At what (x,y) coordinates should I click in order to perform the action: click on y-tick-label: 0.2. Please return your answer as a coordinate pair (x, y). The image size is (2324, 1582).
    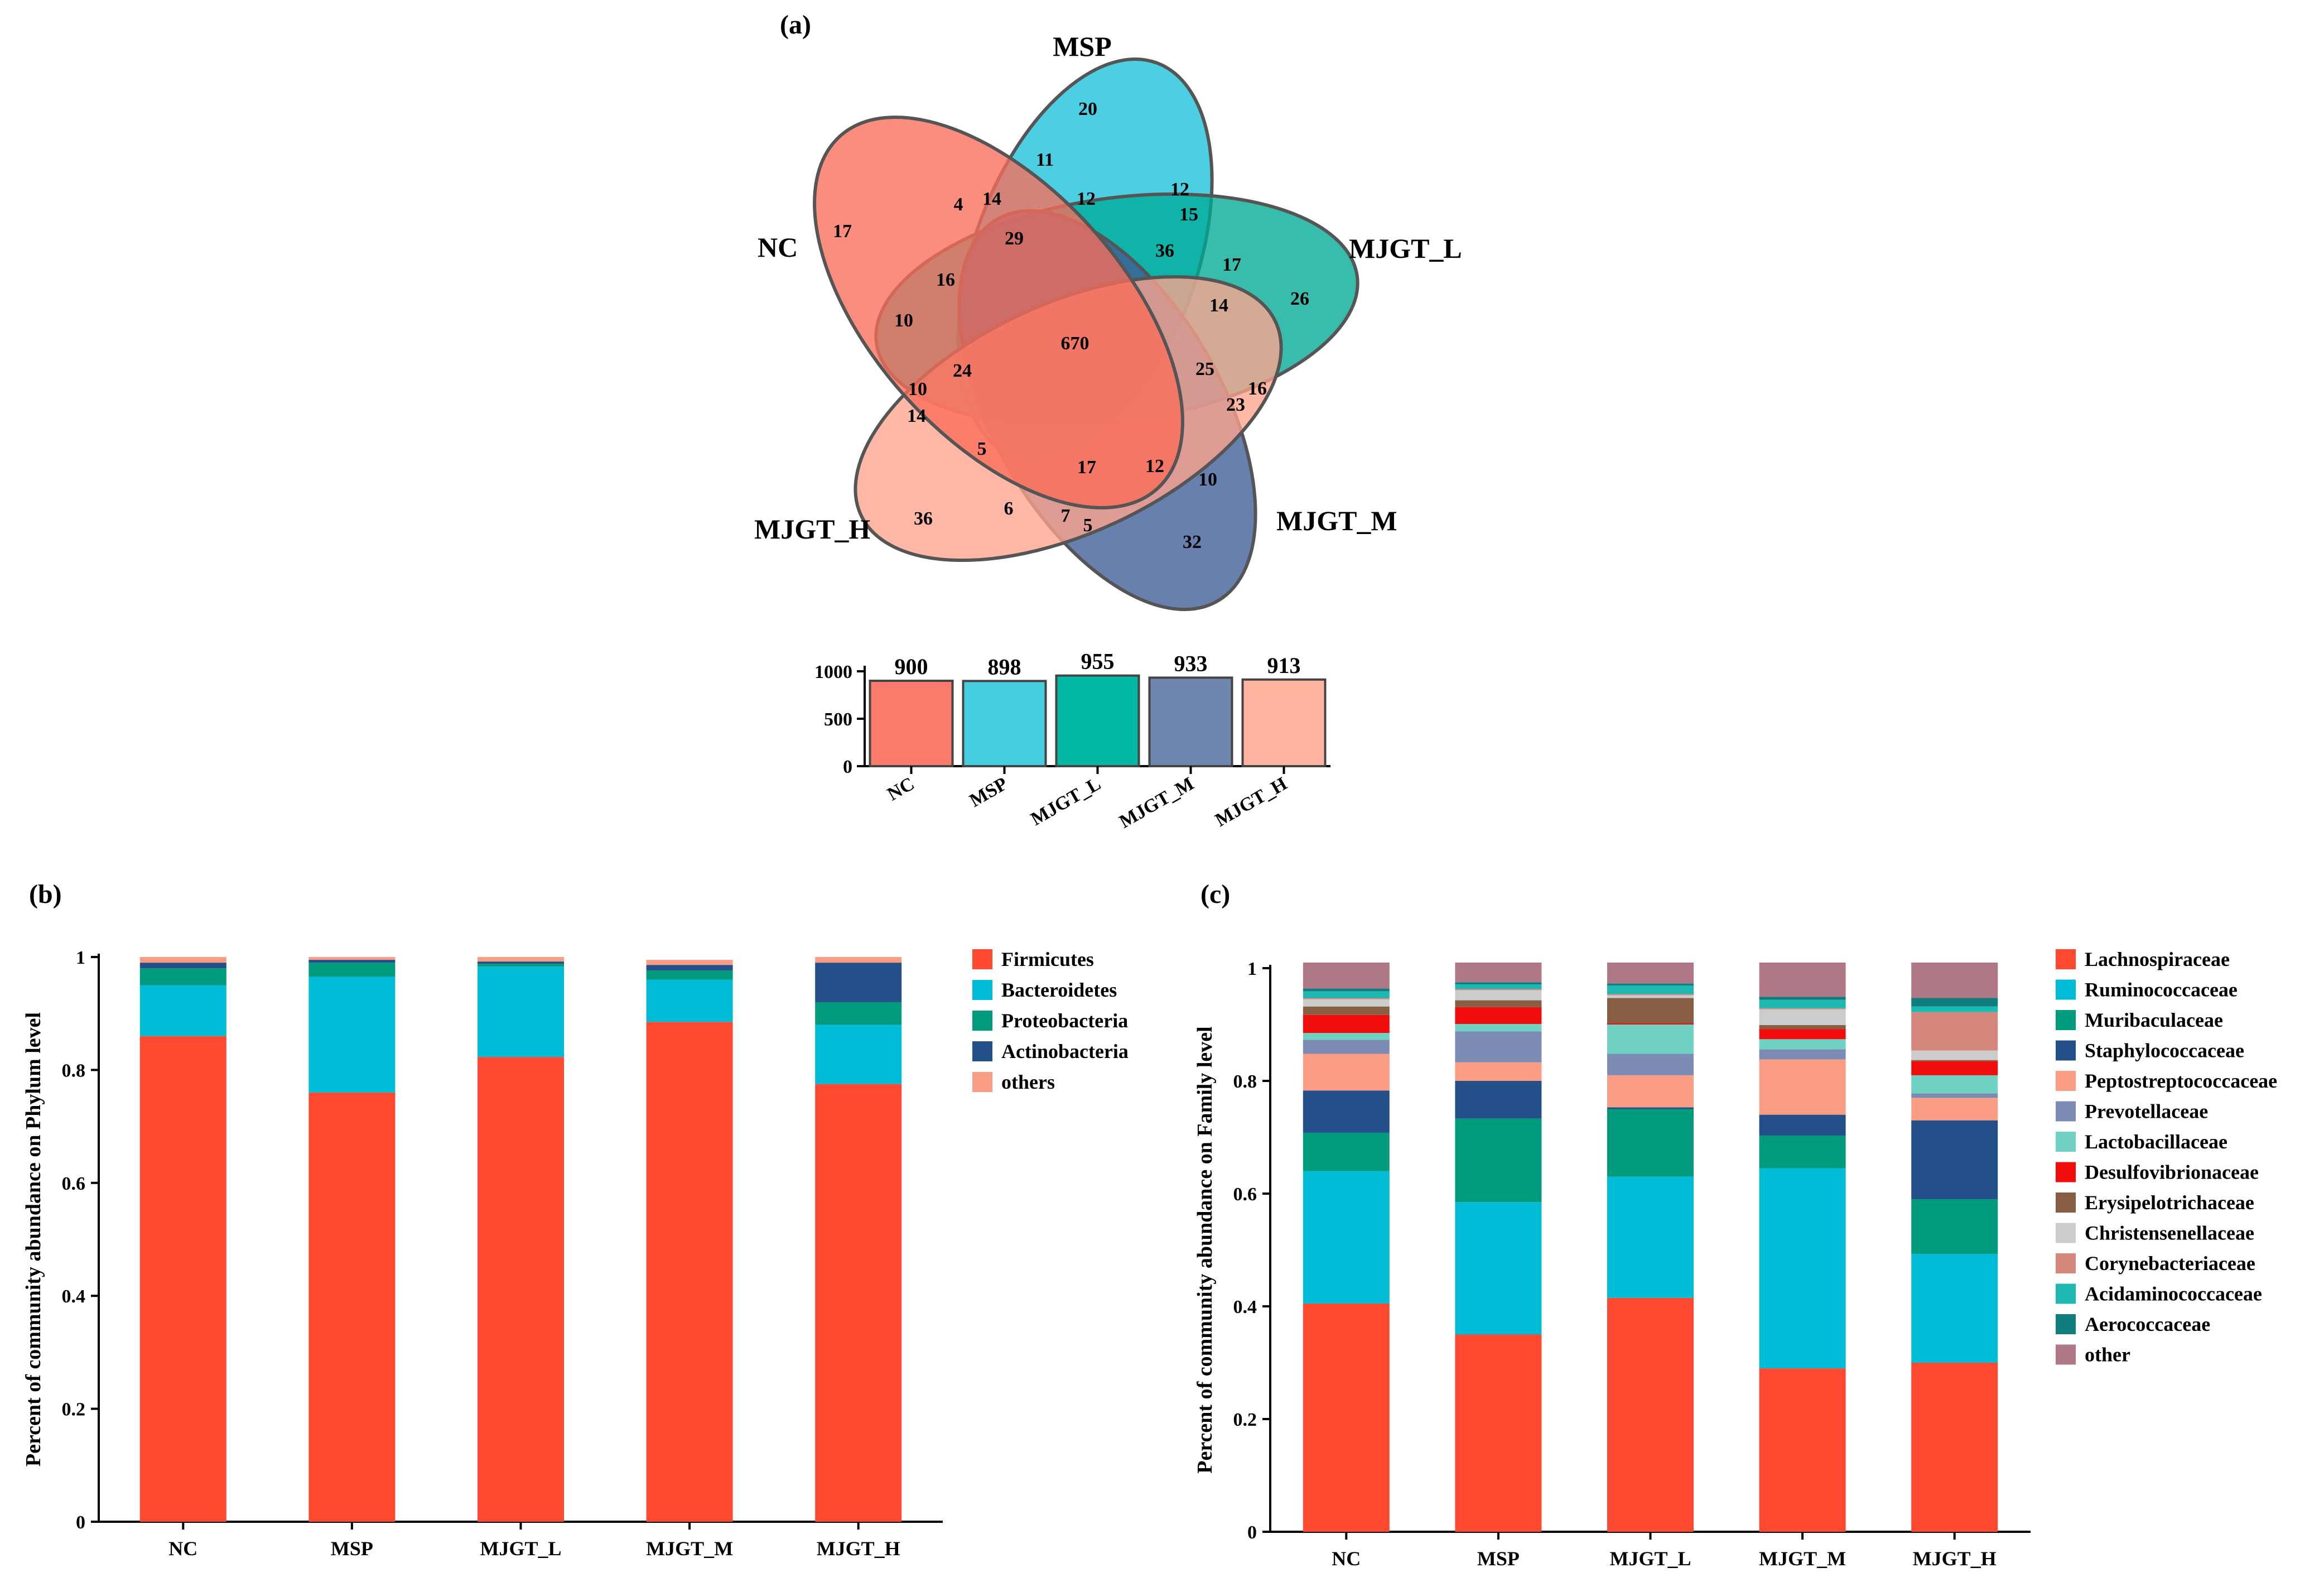
    Looking at the image, I should click on (1245, 1420).